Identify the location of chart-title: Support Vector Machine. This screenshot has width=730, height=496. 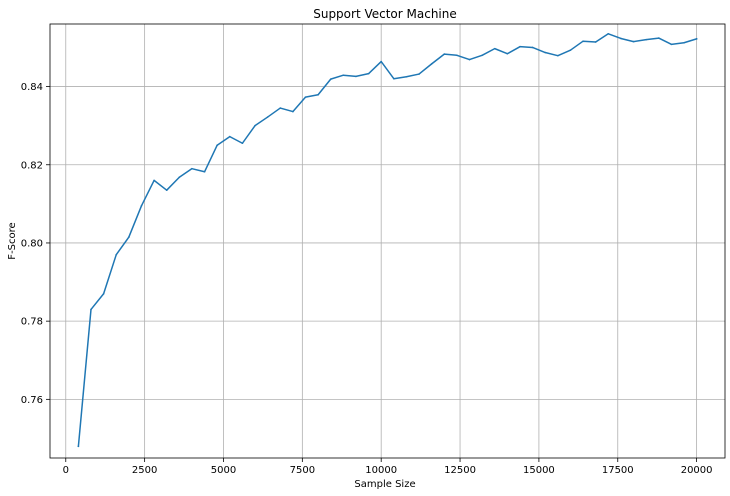
(385, 14).